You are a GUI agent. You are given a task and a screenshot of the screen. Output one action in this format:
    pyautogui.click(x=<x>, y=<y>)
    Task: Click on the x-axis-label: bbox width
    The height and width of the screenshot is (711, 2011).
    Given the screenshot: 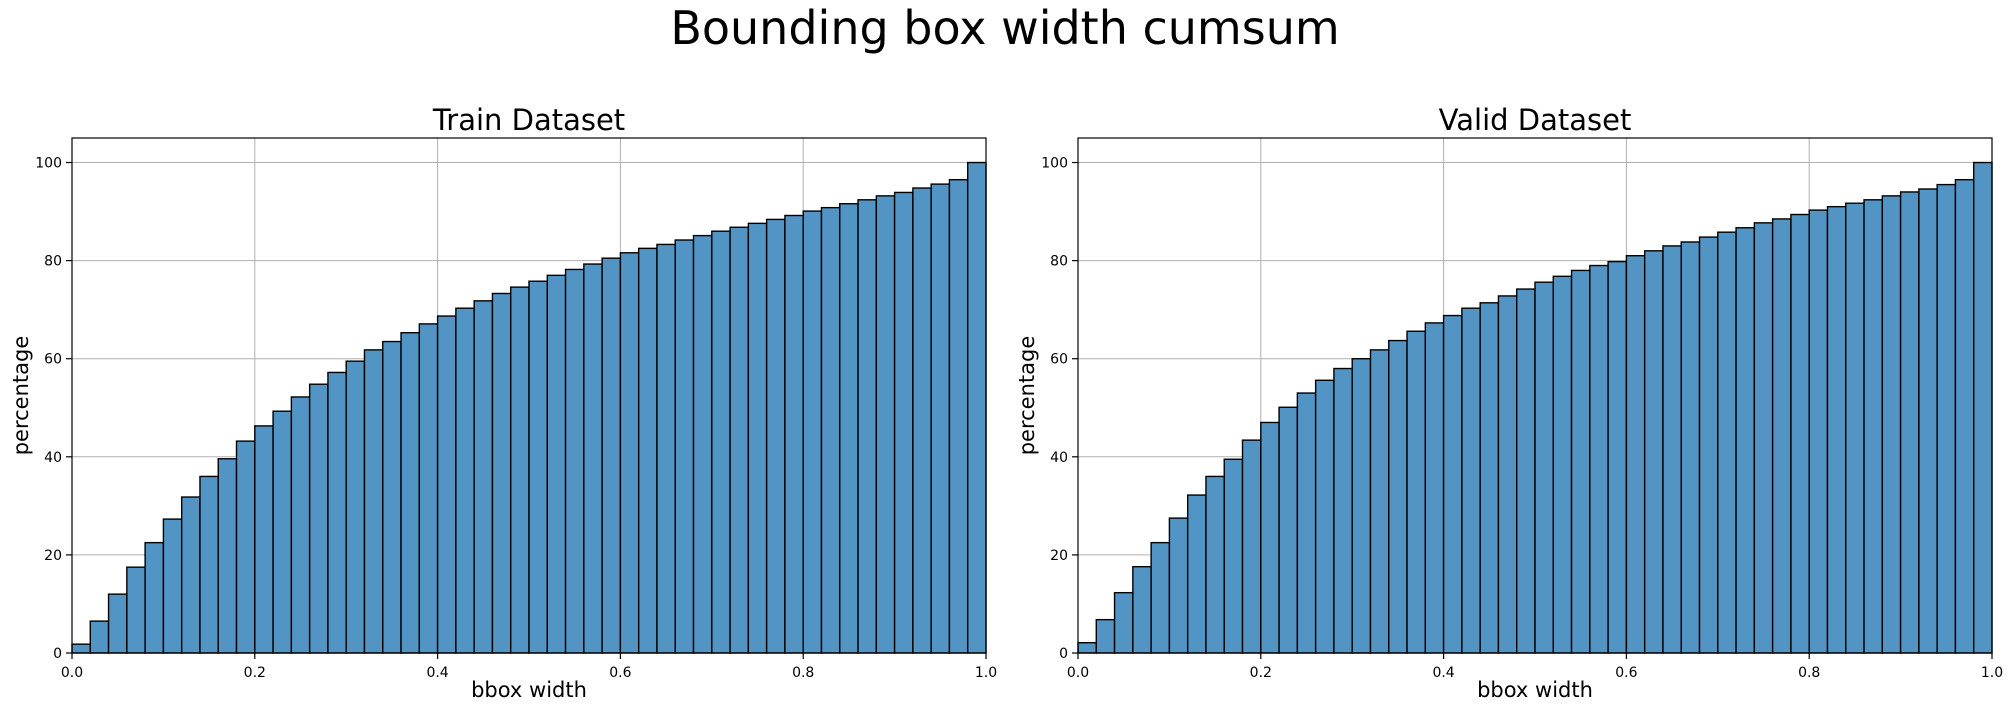 What is the action you would take?
    pyautogui.click(x=529, y=690)
    